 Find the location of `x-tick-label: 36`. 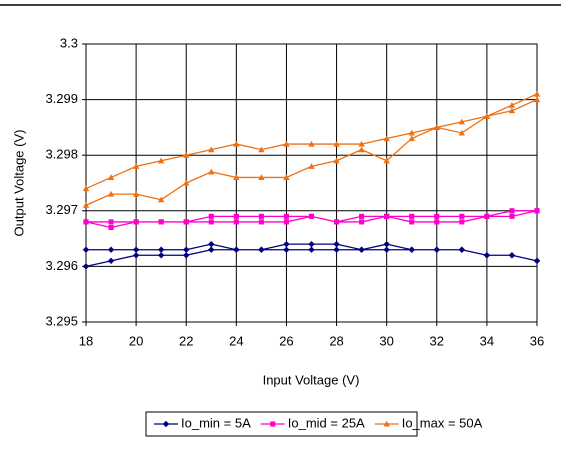

x-tick-label: 36 is located at coordinates (537, 340).